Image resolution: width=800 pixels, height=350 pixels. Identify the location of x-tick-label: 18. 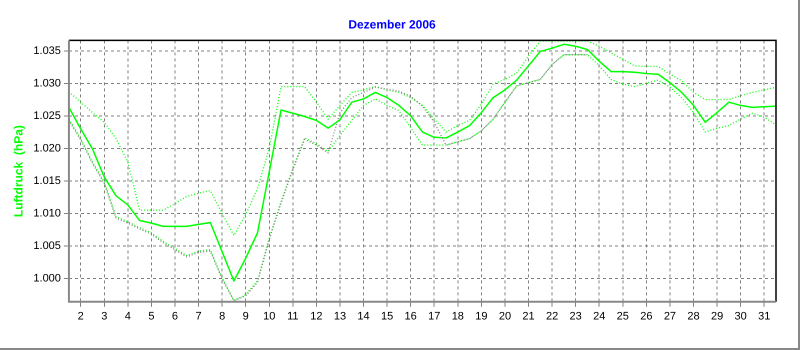
(458, 316).